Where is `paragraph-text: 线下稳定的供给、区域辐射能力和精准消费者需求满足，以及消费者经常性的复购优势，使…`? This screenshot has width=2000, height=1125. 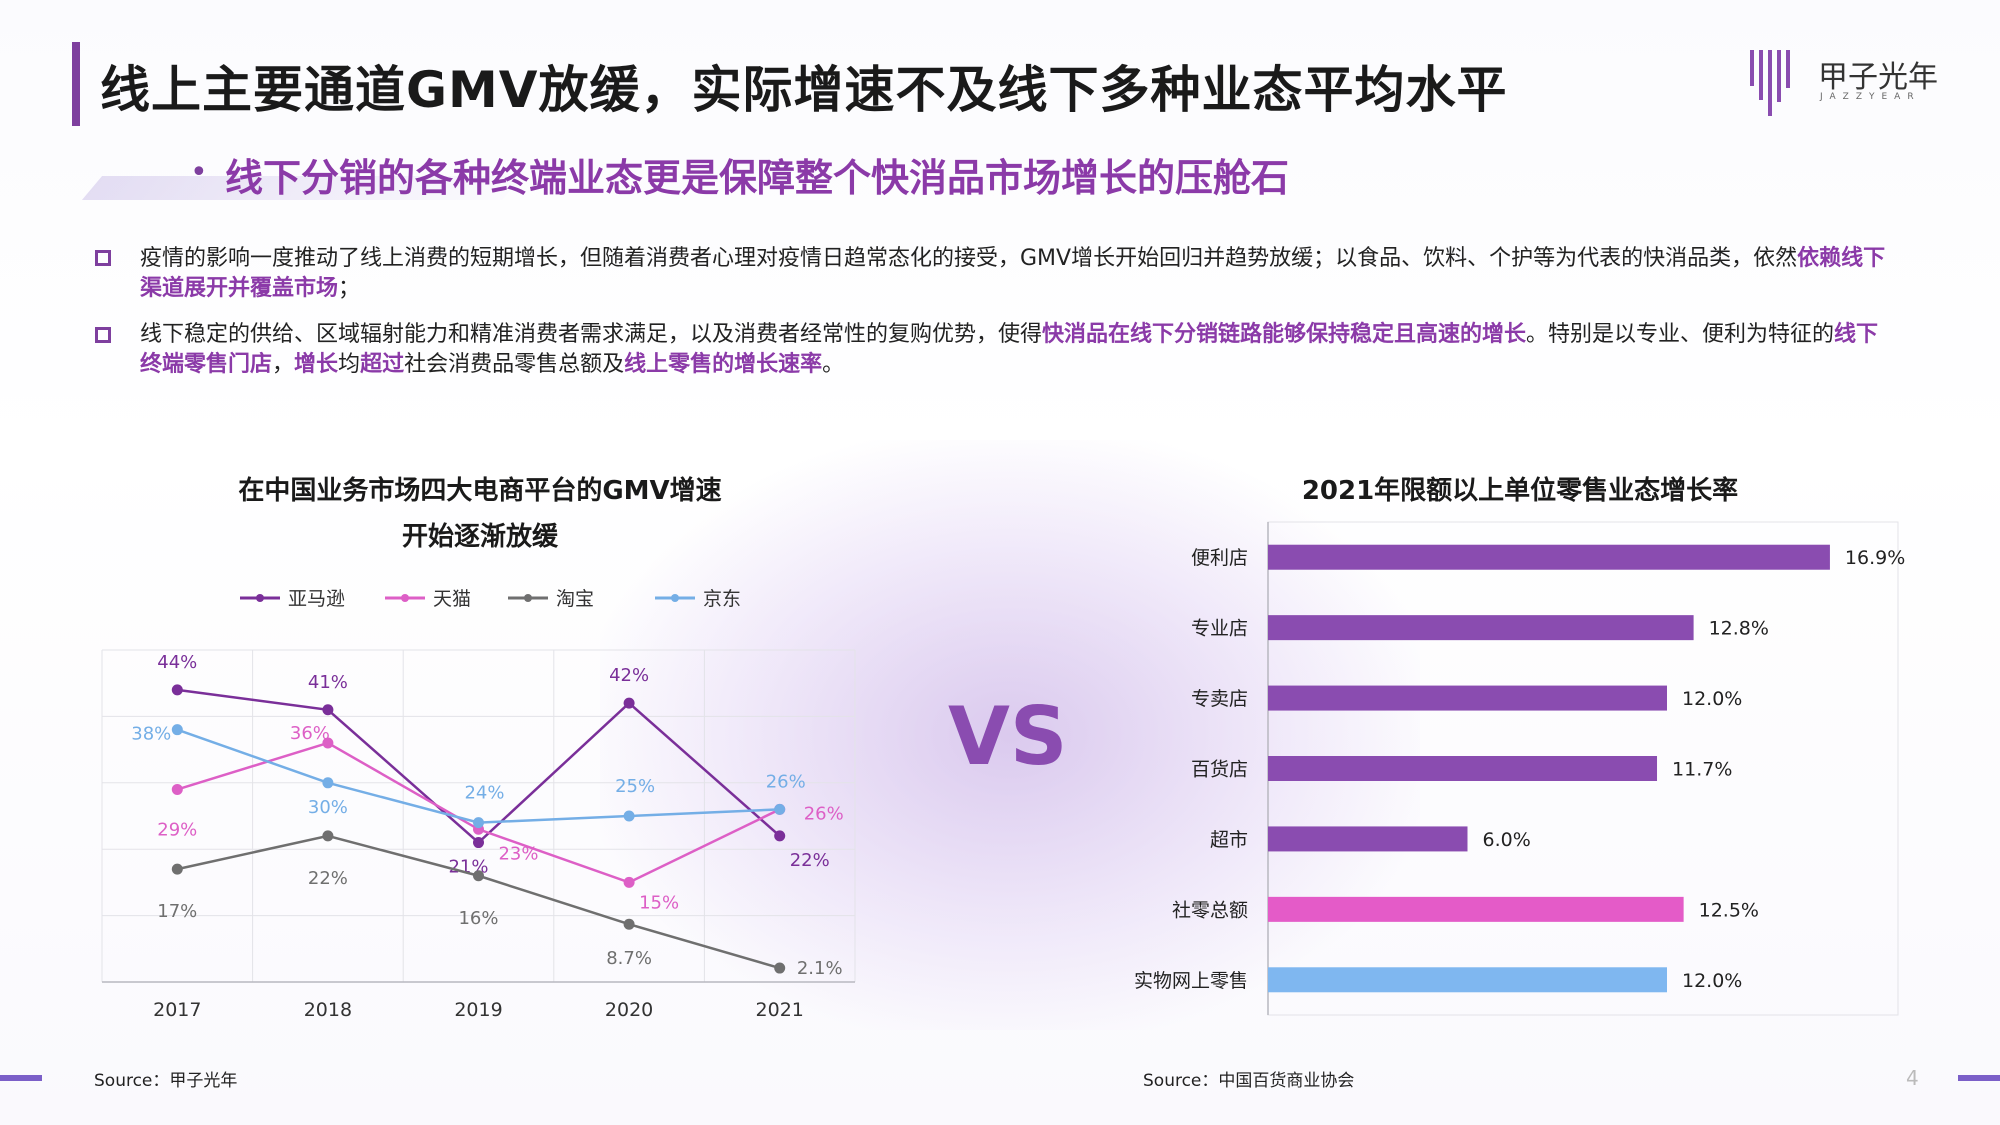
paragraph-text: 线下稳定的供给、区域辐射能力和精准消费者需求满足，以及消费者经常性的复购优势，使… is located at coordinates (591, 334).